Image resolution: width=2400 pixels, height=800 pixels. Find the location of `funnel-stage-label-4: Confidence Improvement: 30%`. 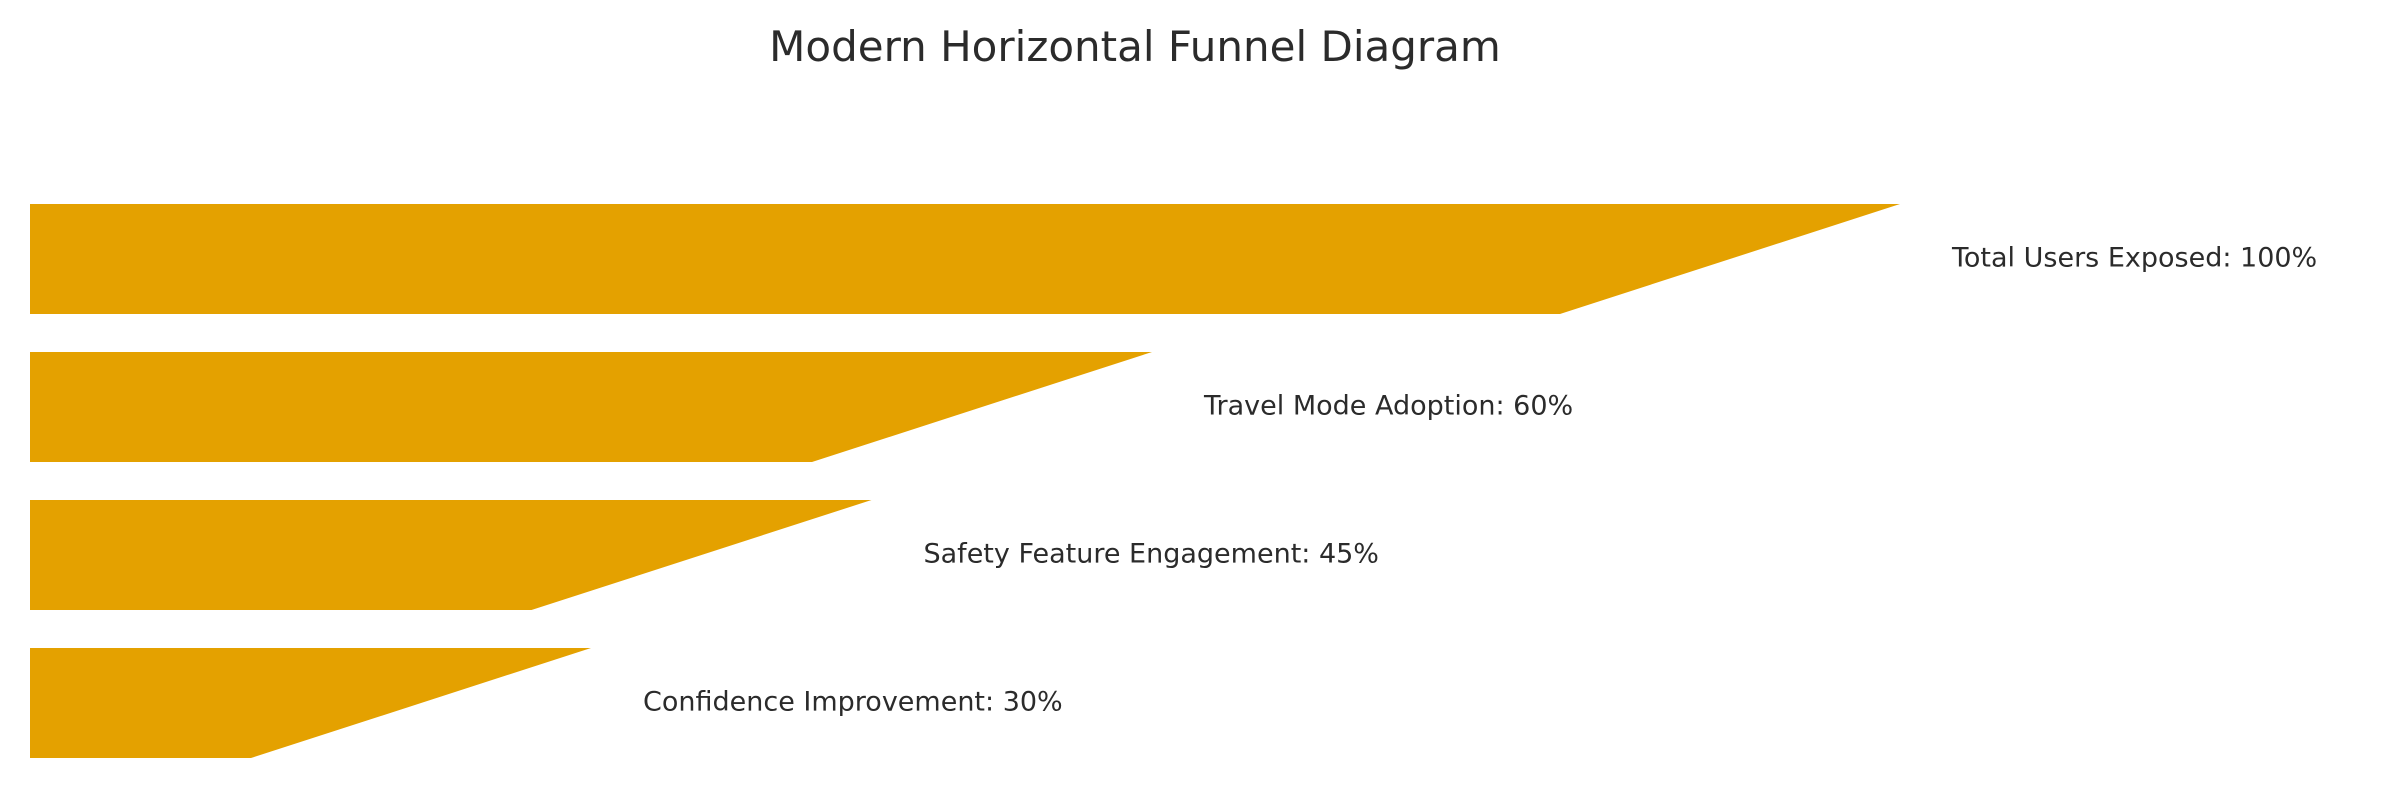

funnel-stage-label-4: Confidence Improvement: 30% is located at coordinates (853, 702).